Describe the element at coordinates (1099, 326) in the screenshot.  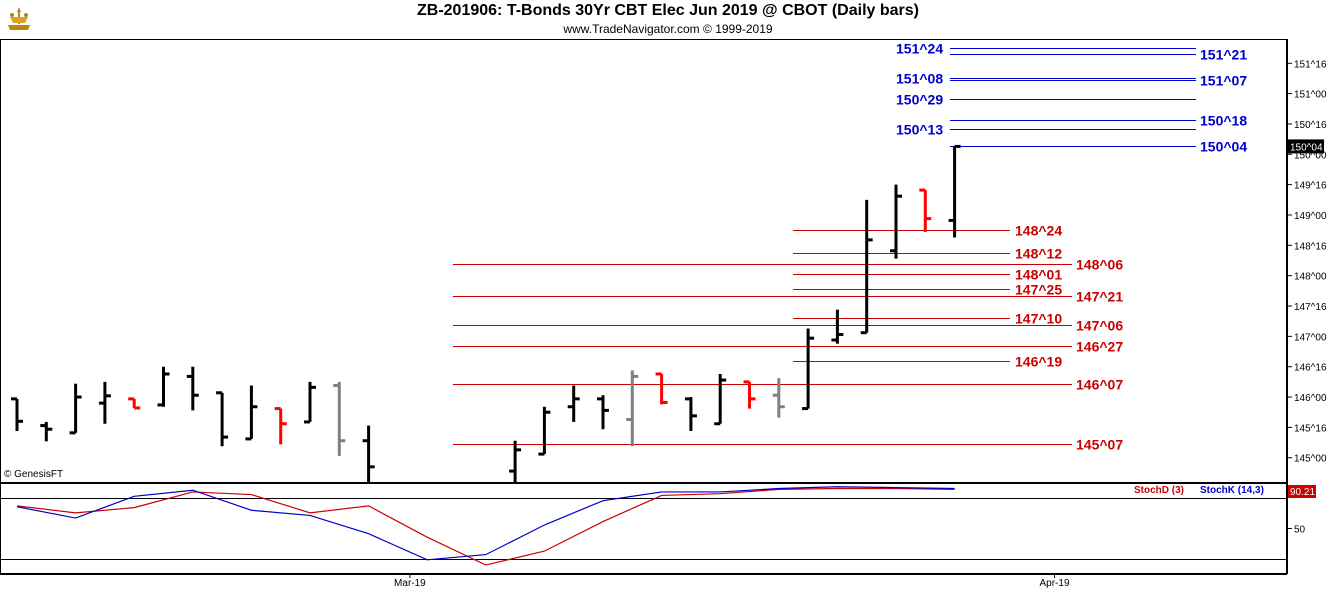
I see `level-label: 147^06` at that location.